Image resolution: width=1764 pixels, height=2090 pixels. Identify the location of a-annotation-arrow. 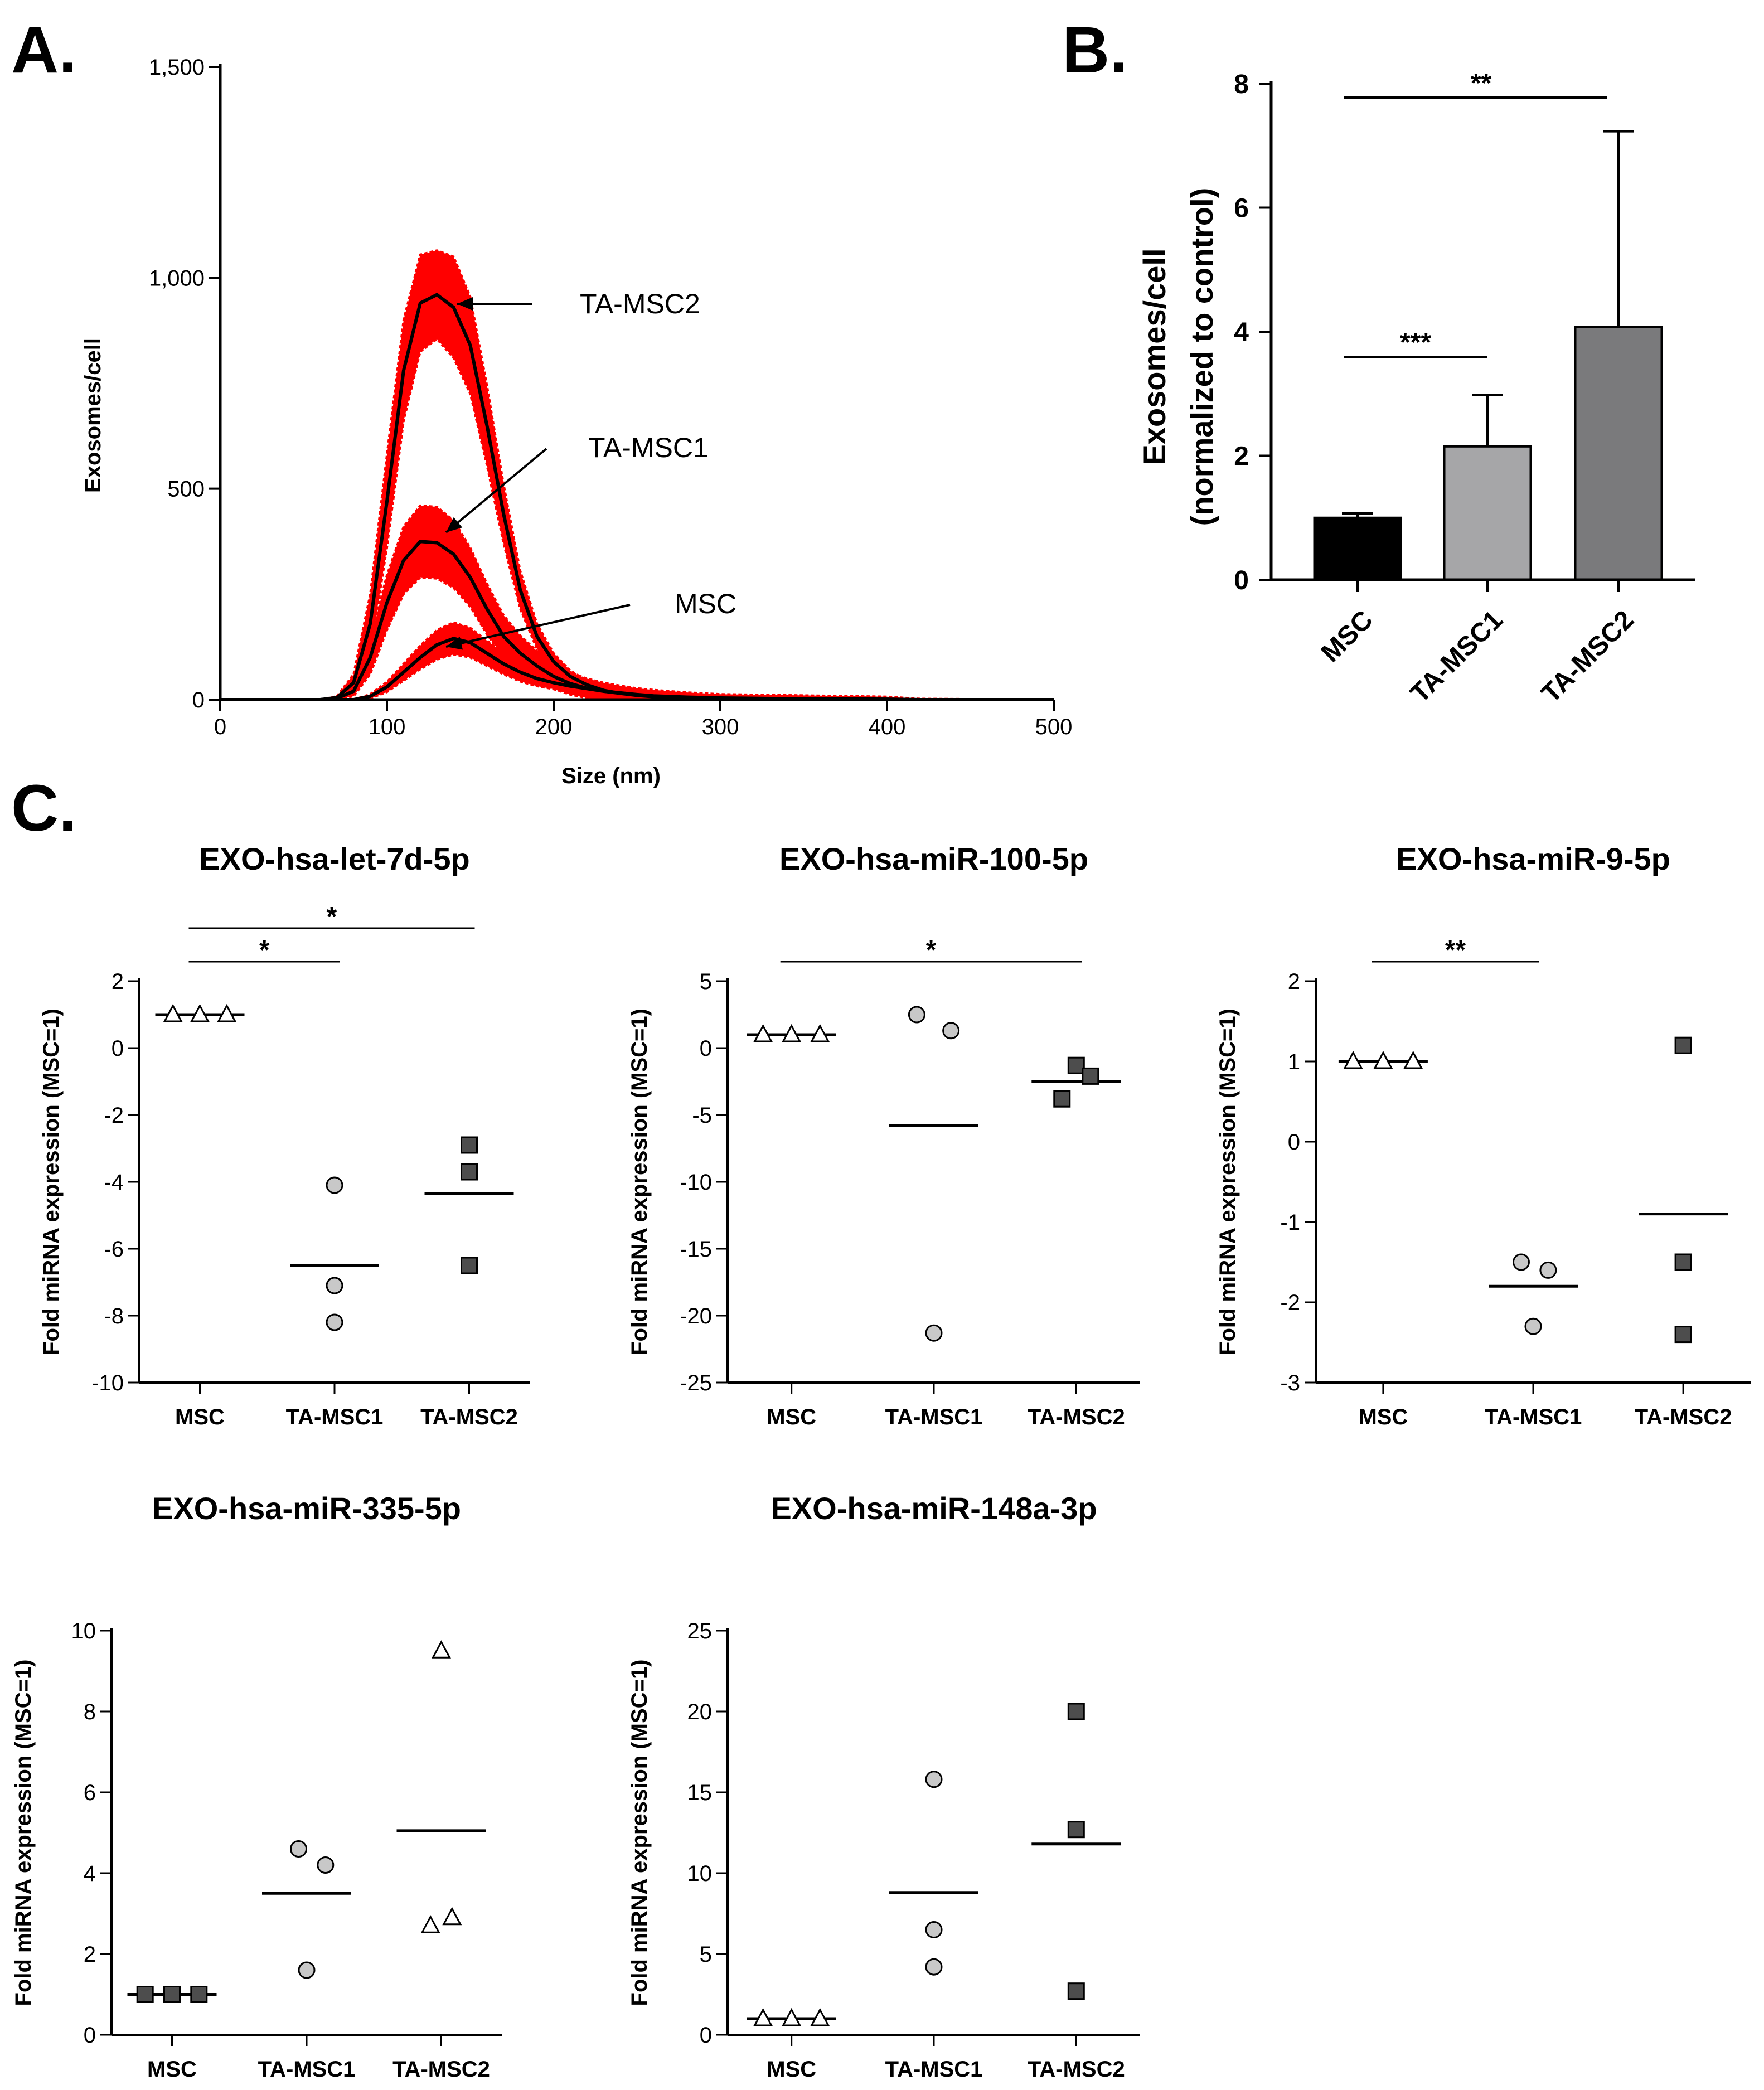
(496, 491).